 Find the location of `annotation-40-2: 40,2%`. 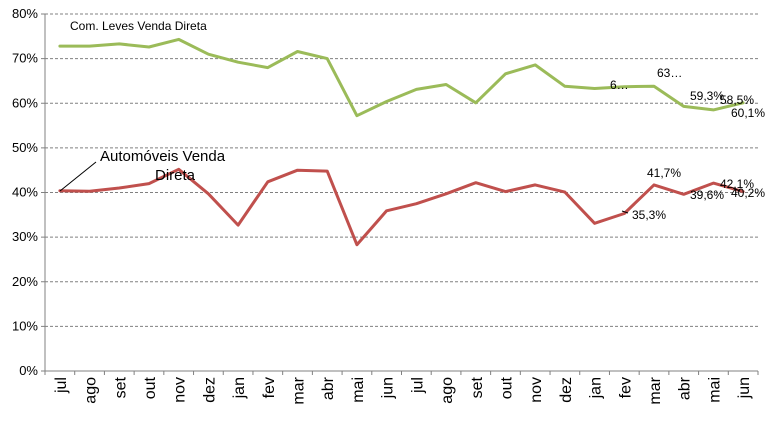

annotation-40-2: 40,2% is located at coordinates (748, 193).